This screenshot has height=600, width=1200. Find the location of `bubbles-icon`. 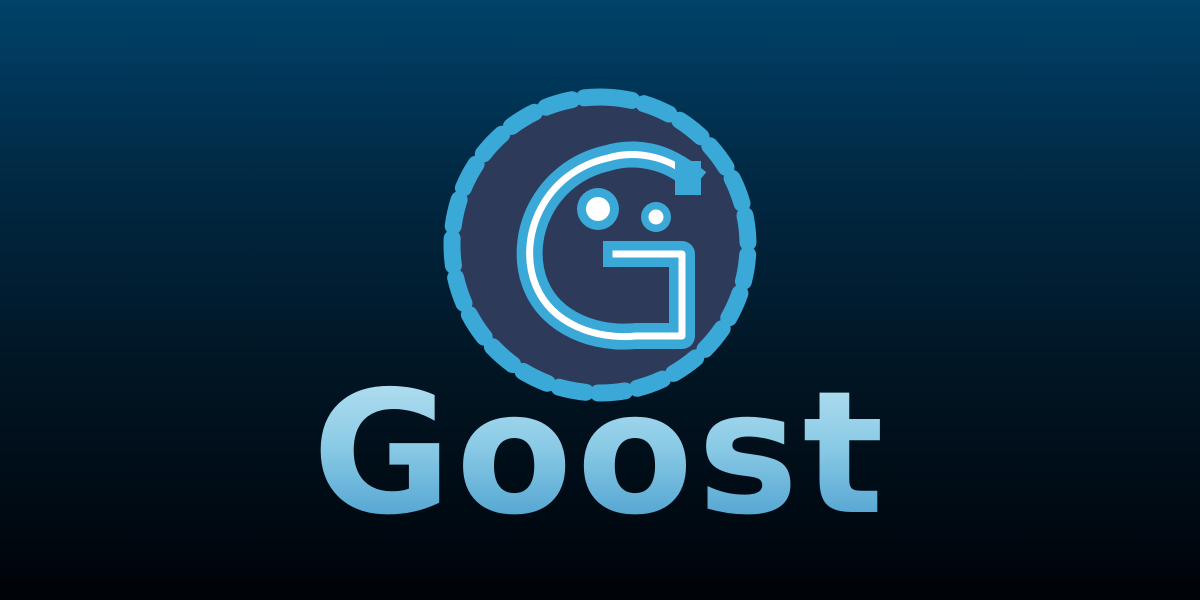

bubbles-icon is located at coordinates (624, 210).